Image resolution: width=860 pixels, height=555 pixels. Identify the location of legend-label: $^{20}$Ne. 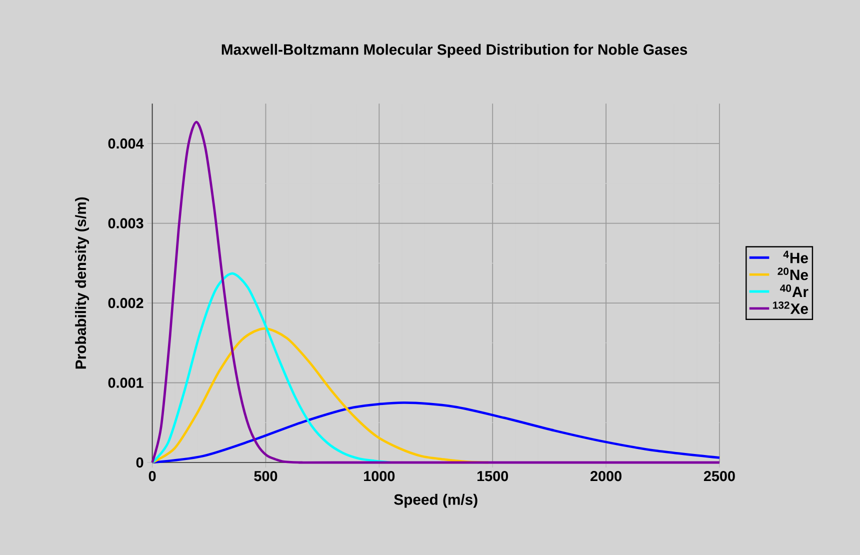
(793, 273).